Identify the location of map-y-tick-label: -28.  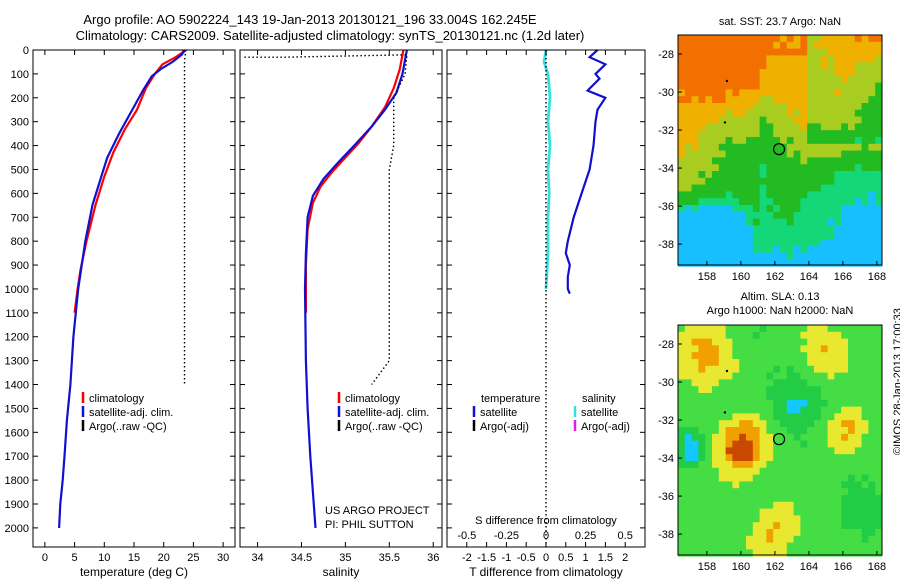
(666, 55).